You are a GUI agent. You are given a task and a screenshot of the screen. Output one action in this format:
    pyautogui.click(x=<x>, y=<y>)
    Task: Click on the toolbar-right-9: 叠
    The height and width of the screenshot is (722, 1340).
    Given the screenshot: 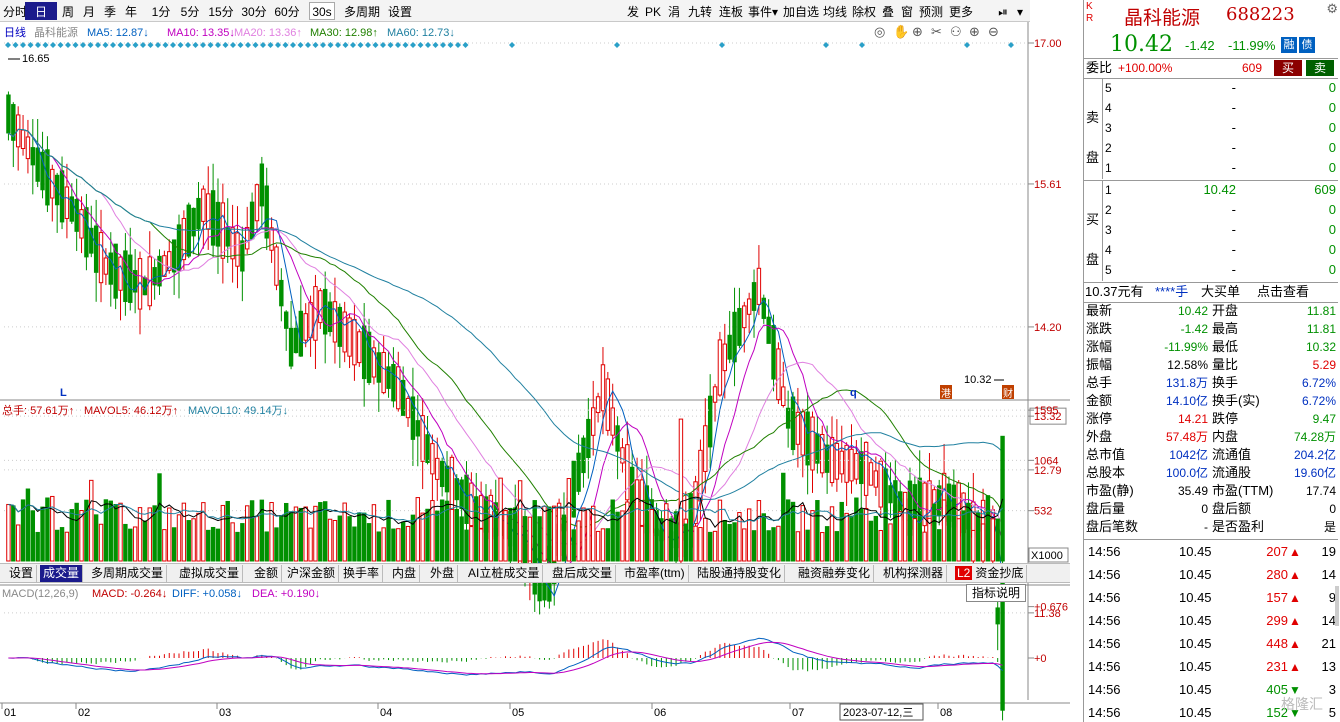 What is the action you would take?
    pyautogui.click(x=887, y=12)
    